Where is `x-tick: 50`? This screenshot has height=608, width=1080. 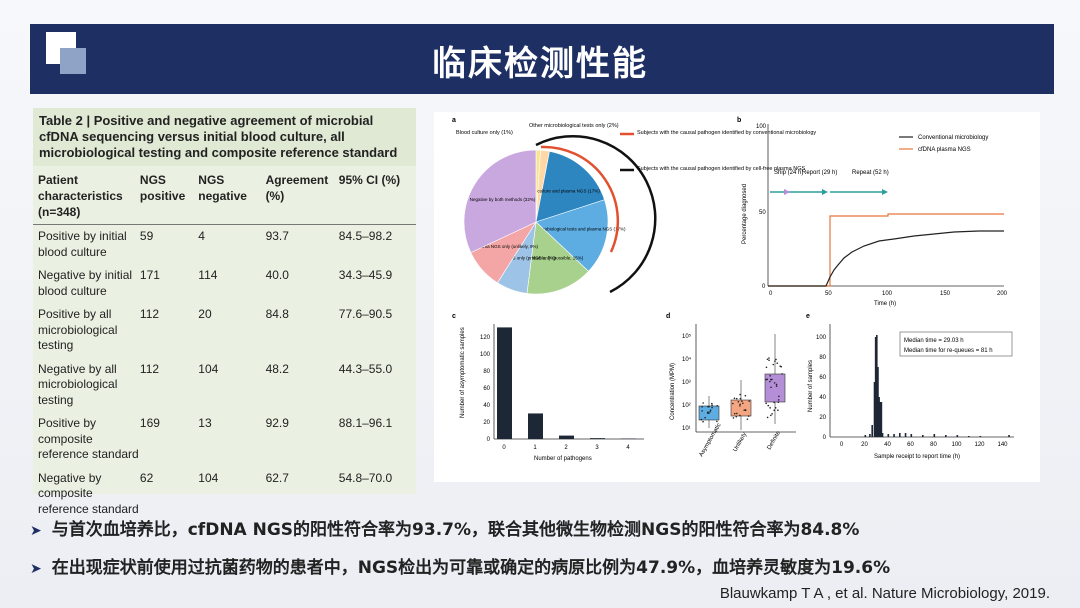 x-tick: 50 is located at coordinates (828, 294).